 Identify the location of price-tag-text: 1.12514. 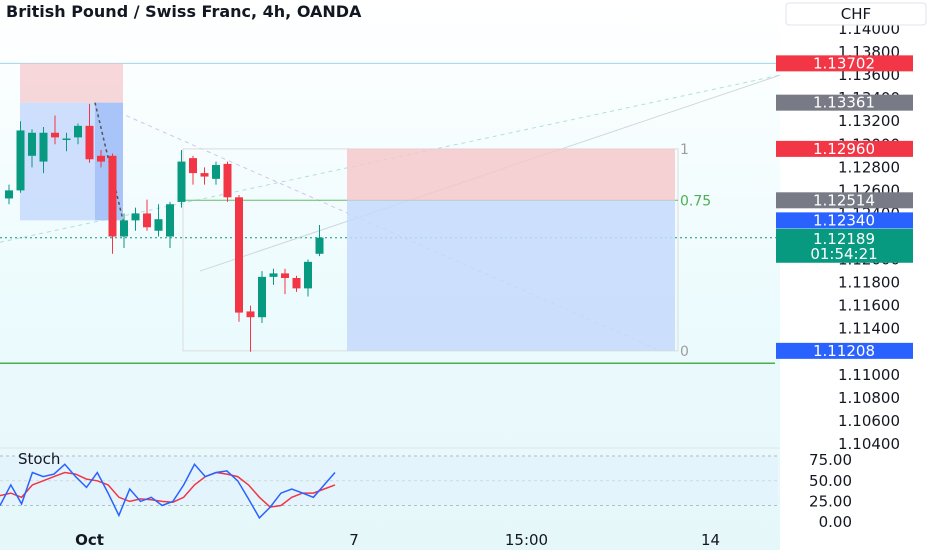
(844, 200).